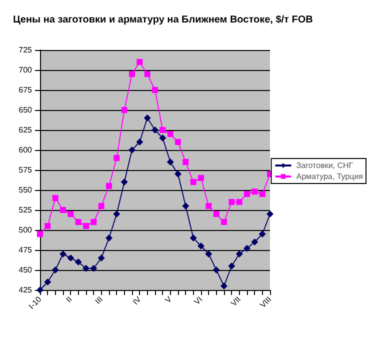  Describe the element at coordinates (325, 165) in the screenshot. I see `legend-label: Заготовки, СНГ` at that location.